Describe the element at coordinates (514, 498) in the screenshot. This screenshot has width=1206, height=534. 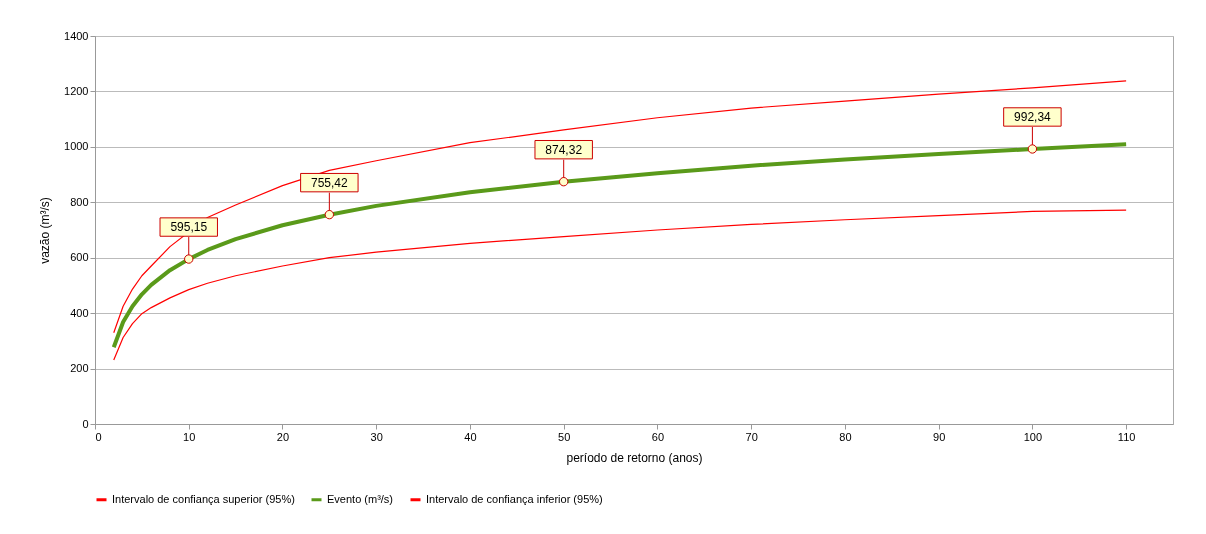
I see `legend-label: Intervalo de confiança inferior (95%)` at that location.